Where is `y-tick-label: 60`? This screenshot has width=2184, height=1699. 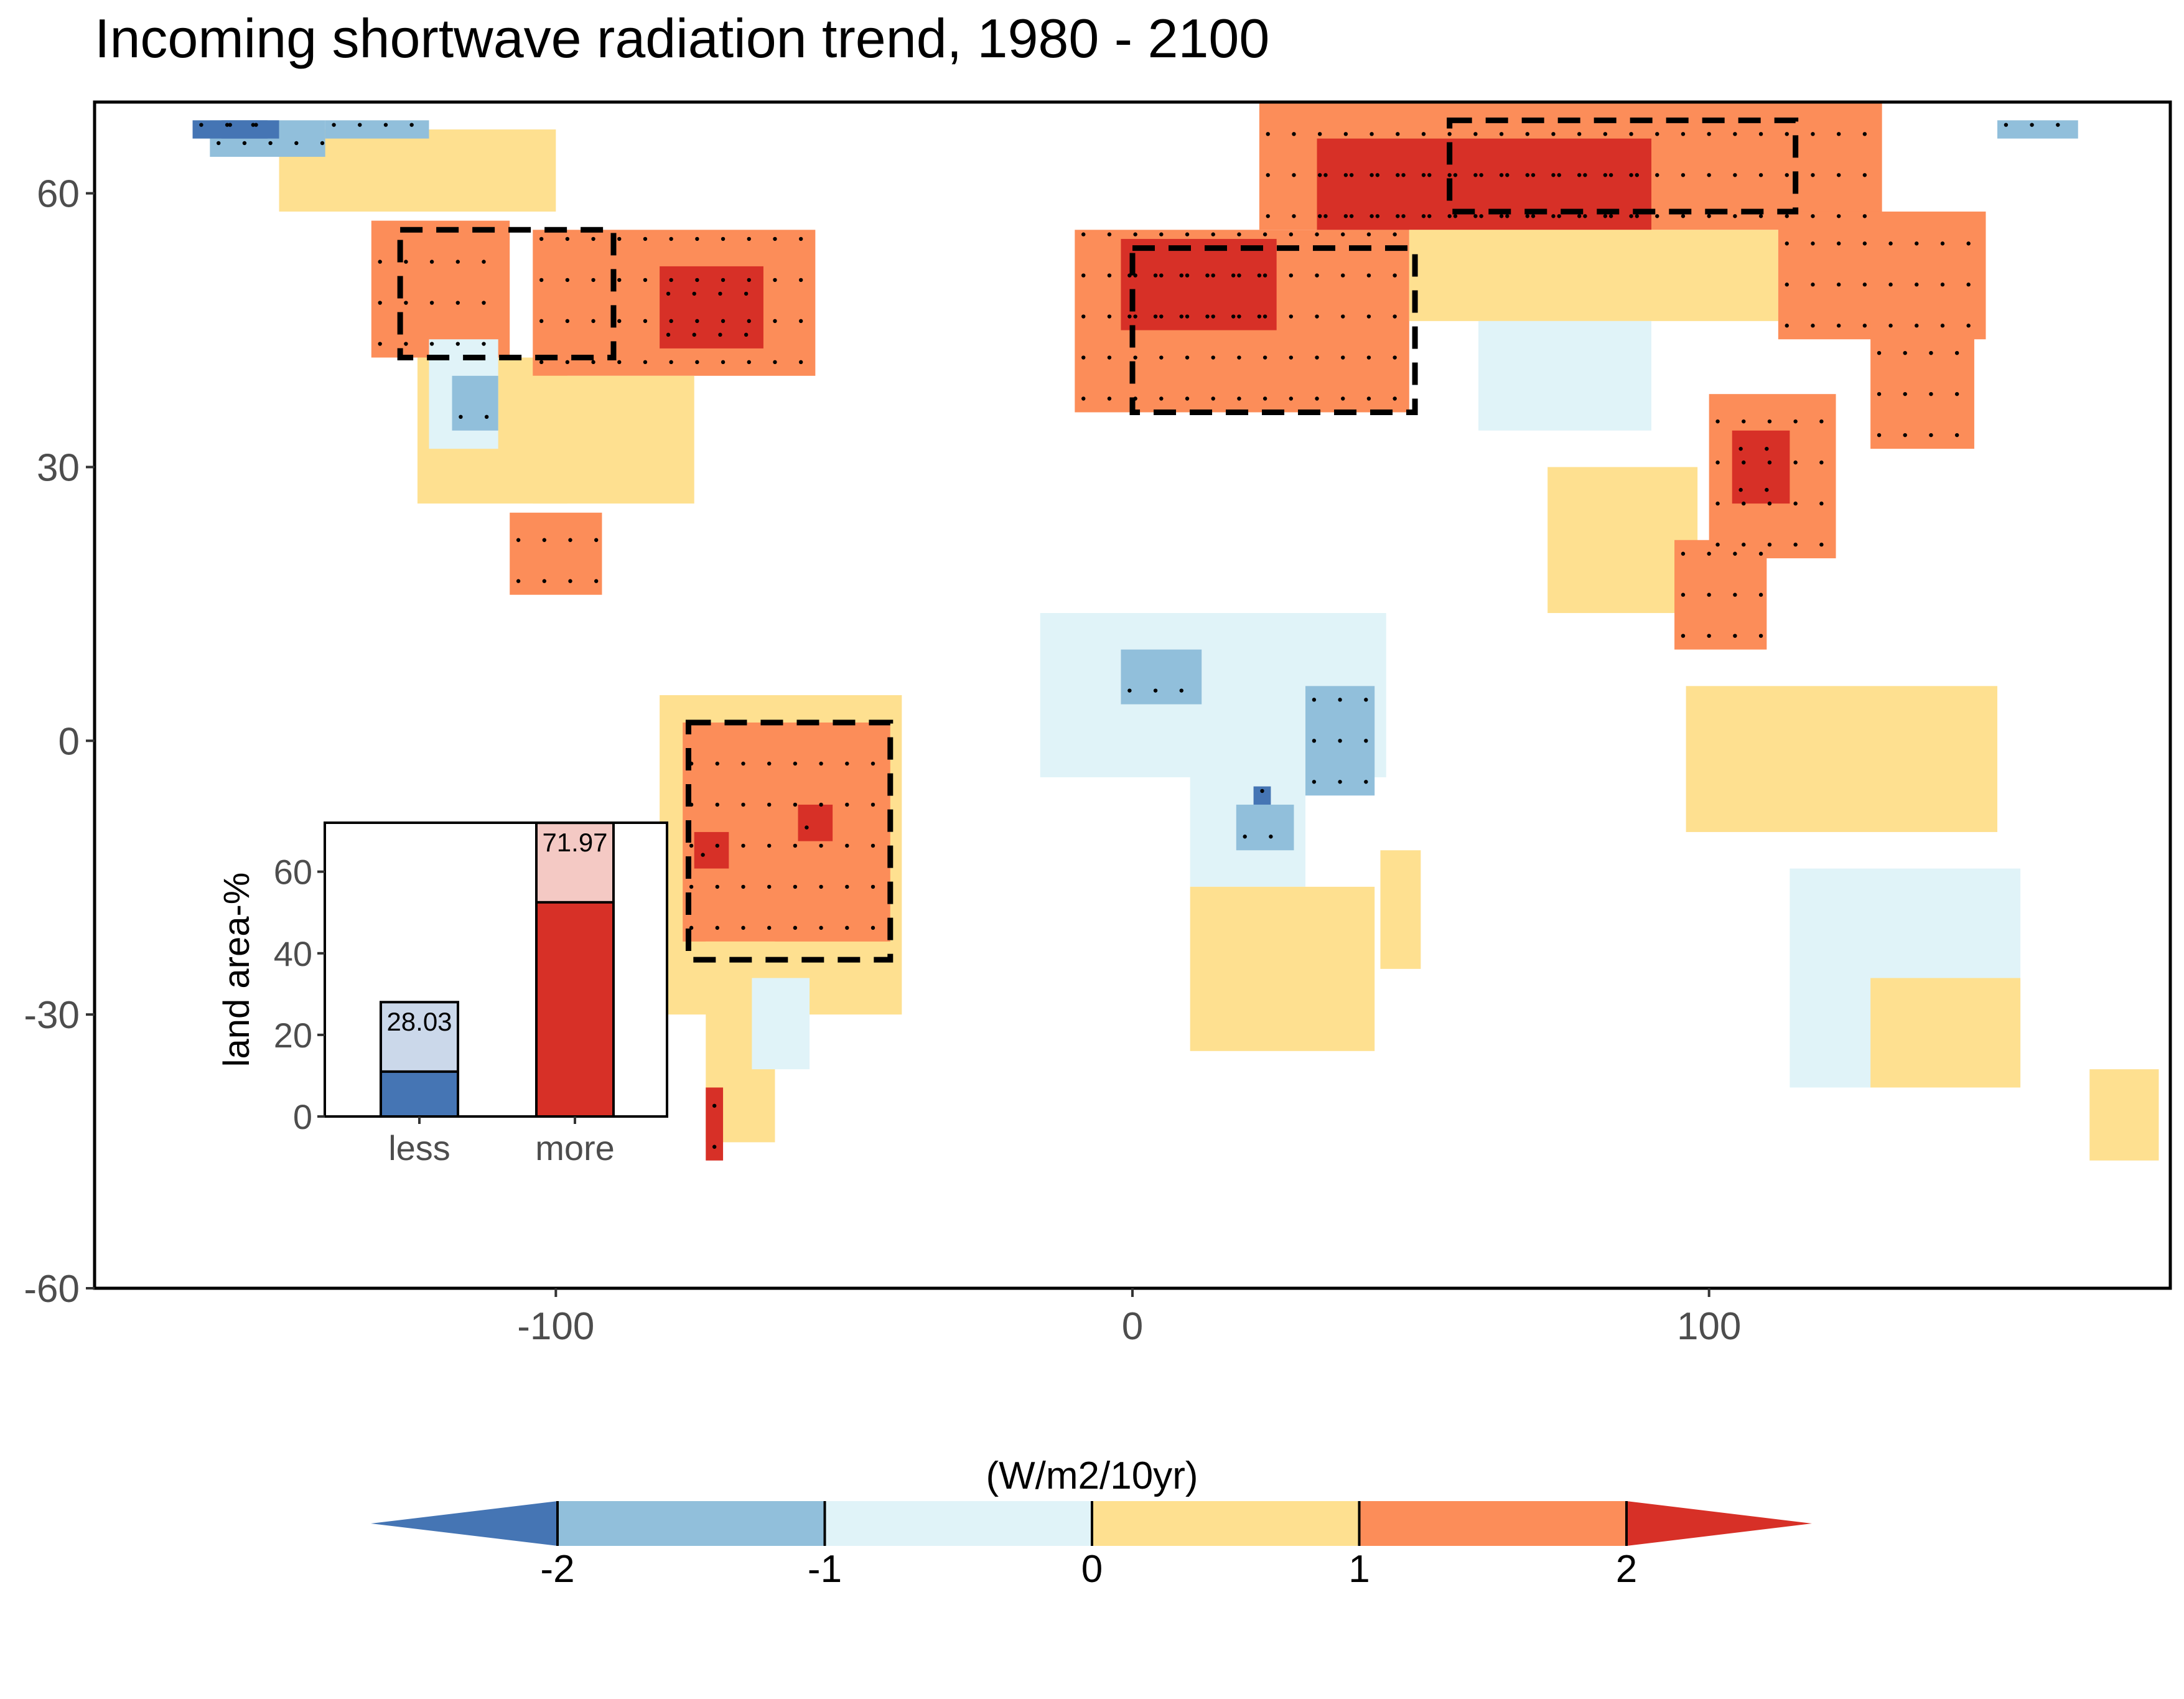
y-tick-label: 60 is located at coordinates (59, 194).